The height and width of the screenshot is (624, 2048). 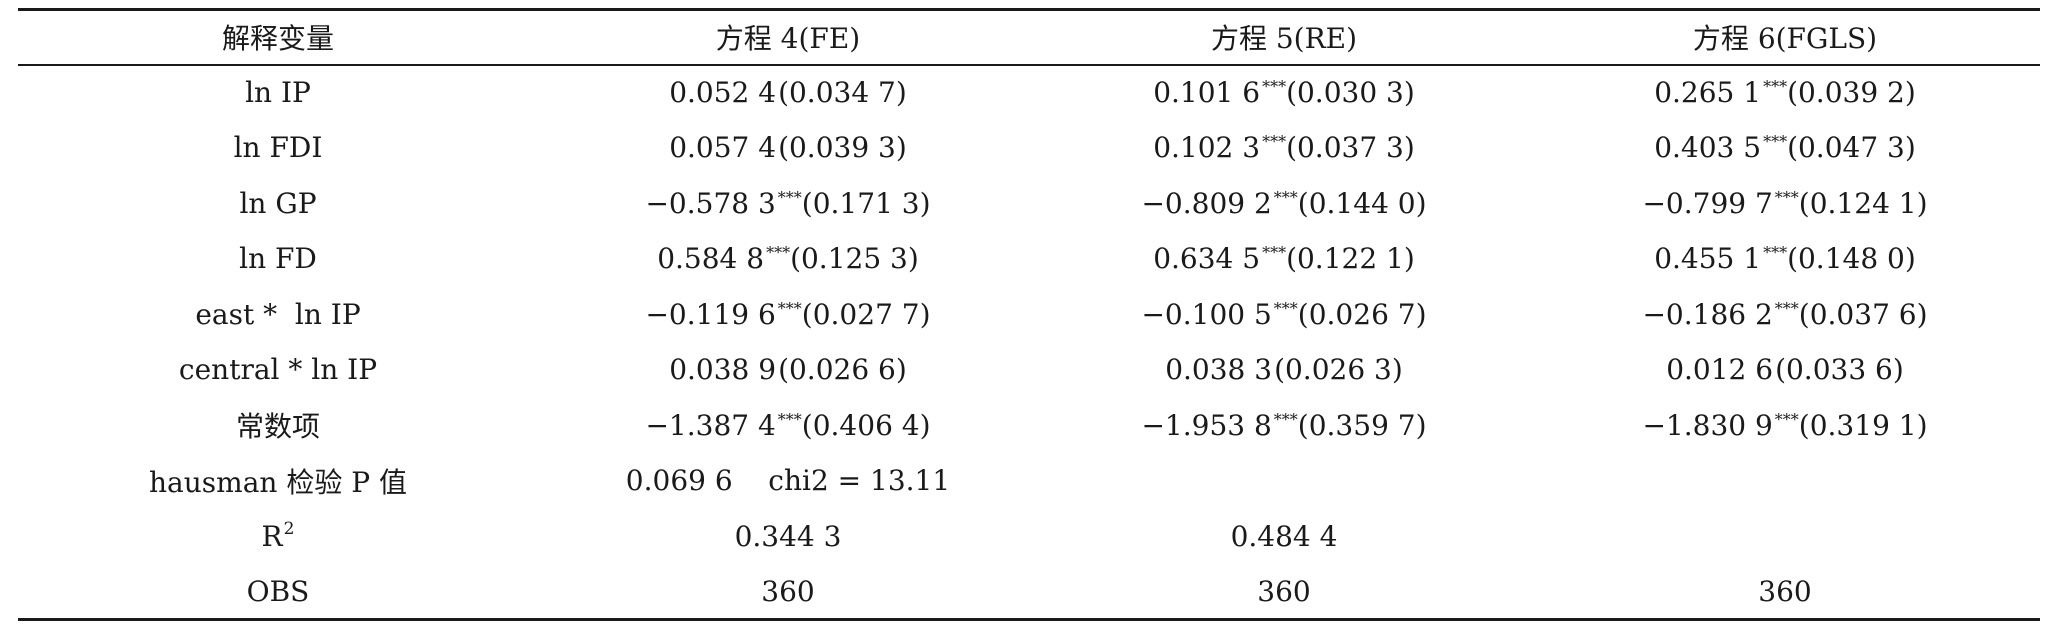 What do you see at coordinates (710, 314) in the screenshot?
I see `coefficient-value: −0.119 6` at bounding box center [710, 314].